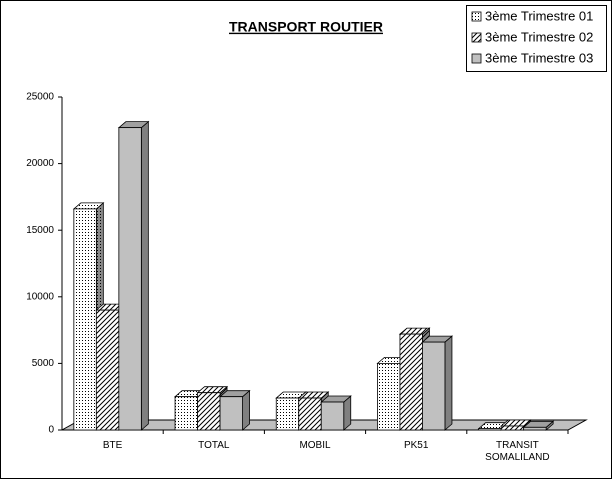 This screenshot has height=479, width=612. What do you see at coordinates (517, 451) in the screenshot?
I see `x-tick-label: TRANSIT SOMALILAND` at bounding box center [517, 451].